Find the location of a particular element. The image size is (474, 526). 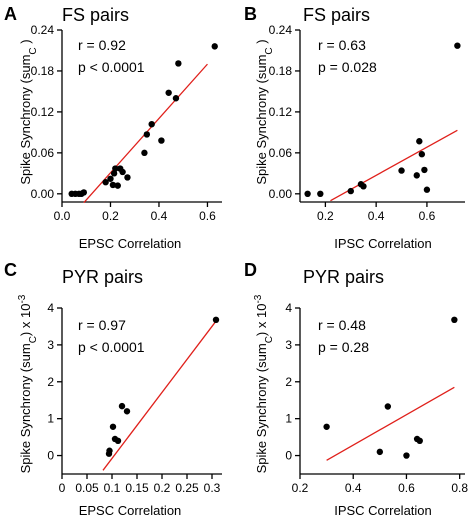

stat-text: r = 0.92 is located at coordinates (102, 45).